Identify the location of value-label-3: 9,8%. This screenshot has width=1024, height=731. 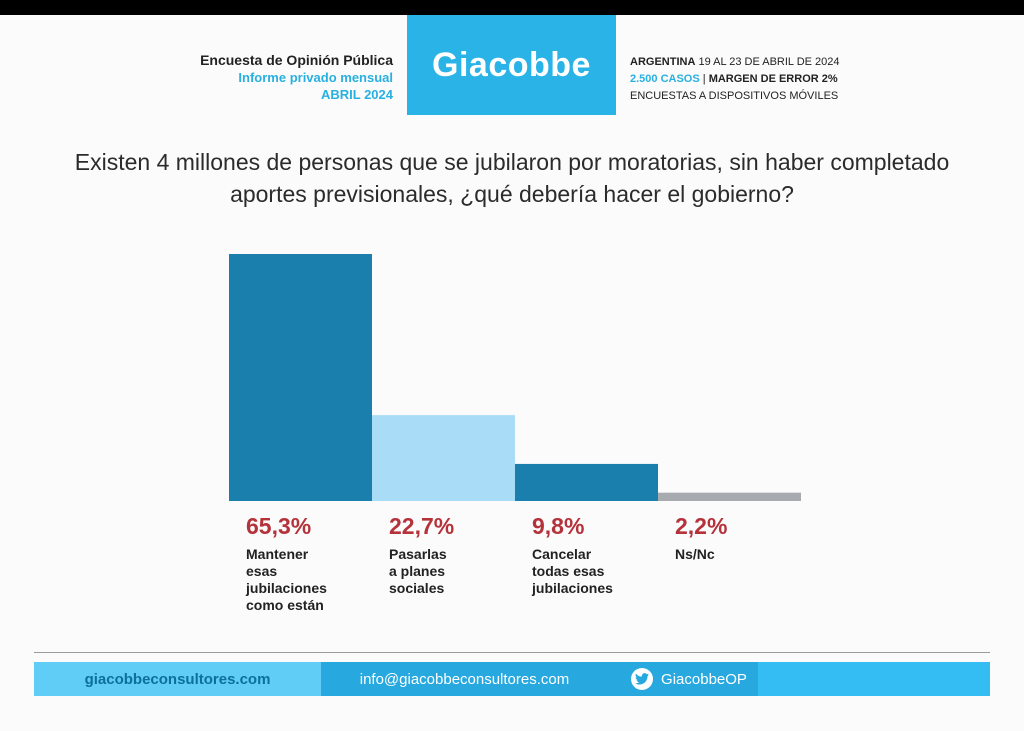
(558, 526).